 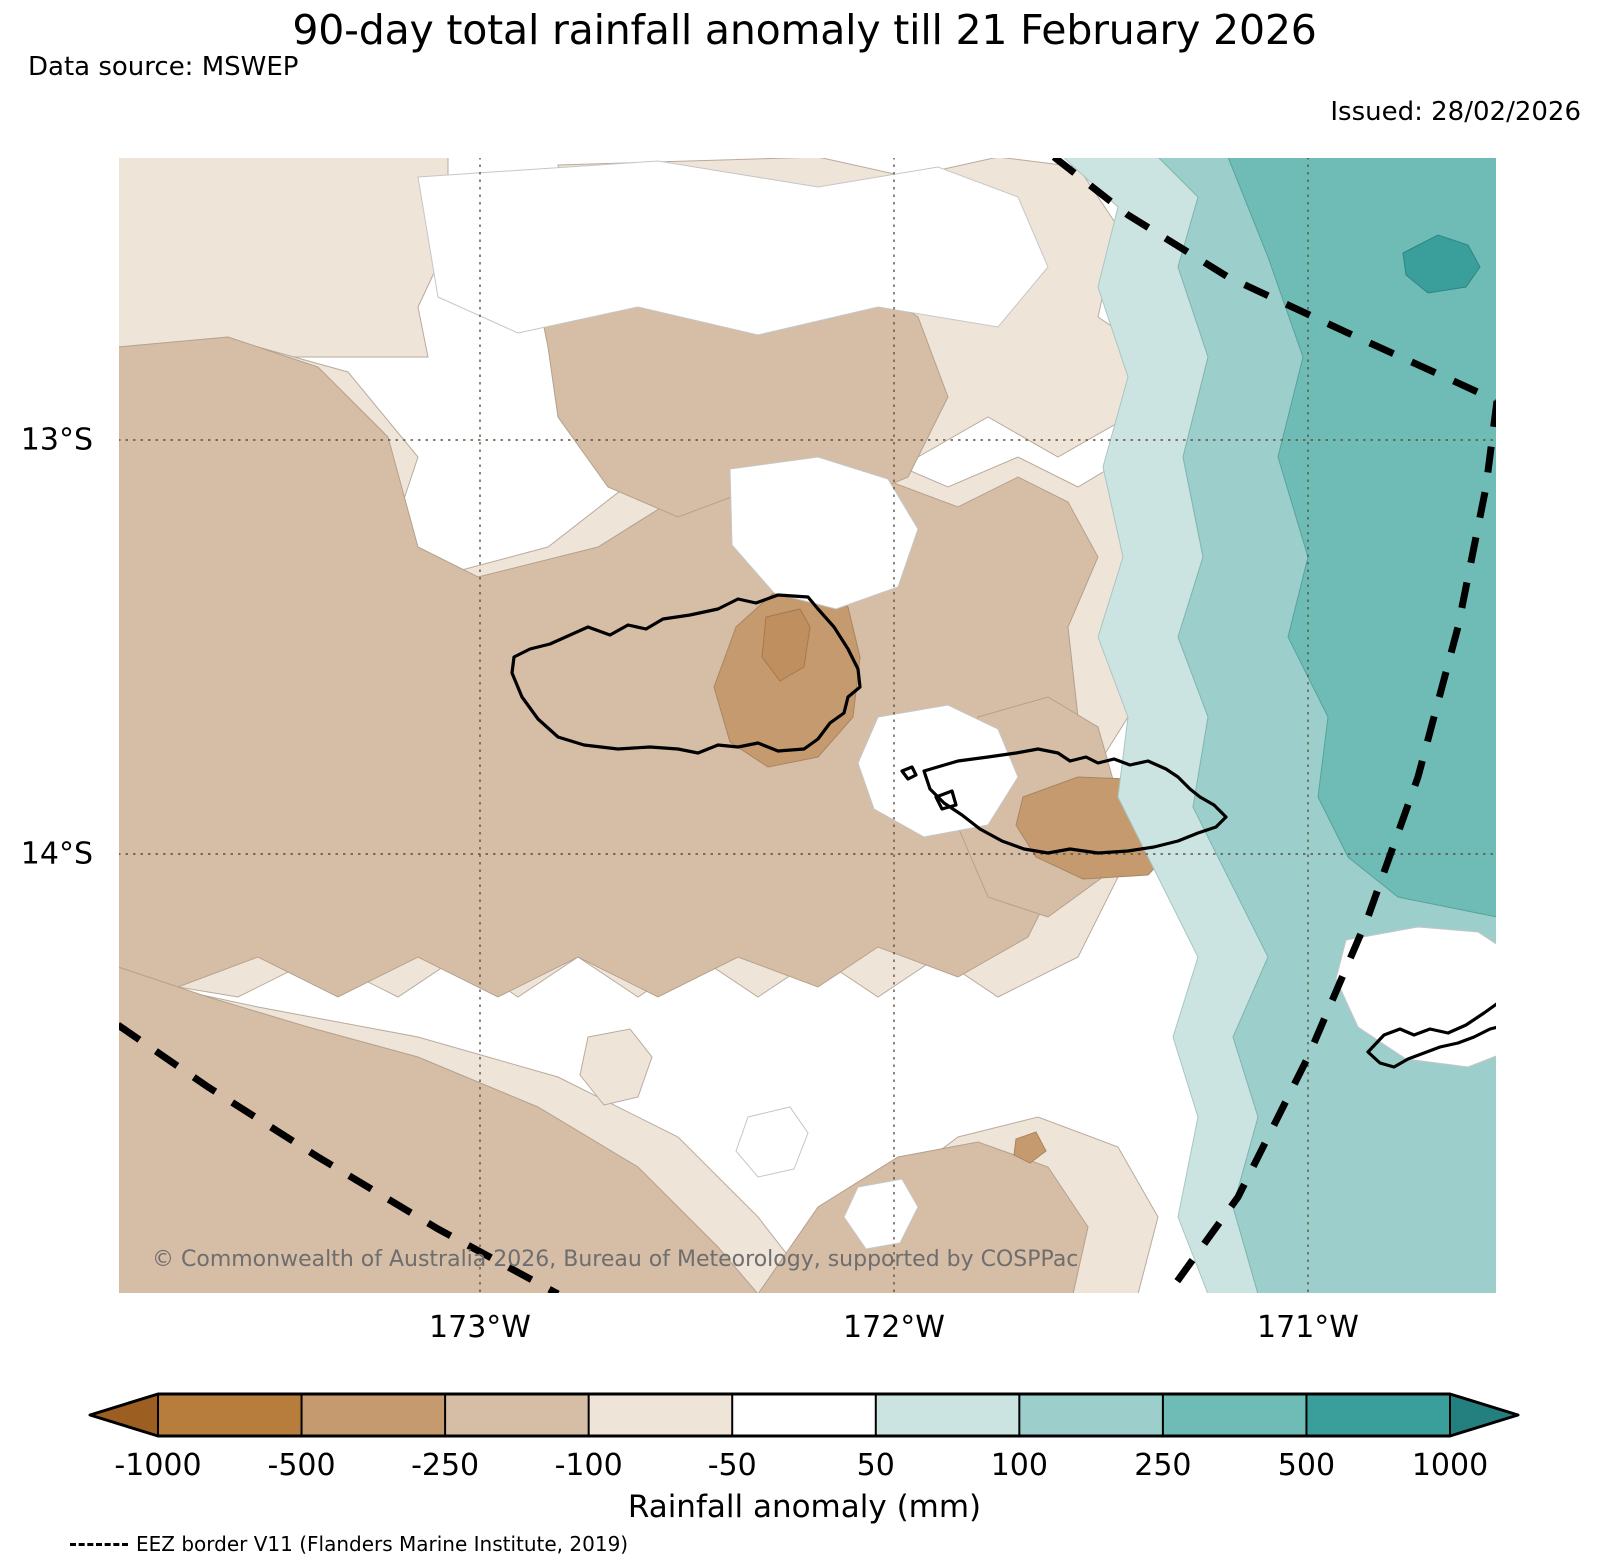 What do you see at coordinates (1331, 847) in the screenshot?
I see `eez-border-east` at bounding box center [1331, 847].